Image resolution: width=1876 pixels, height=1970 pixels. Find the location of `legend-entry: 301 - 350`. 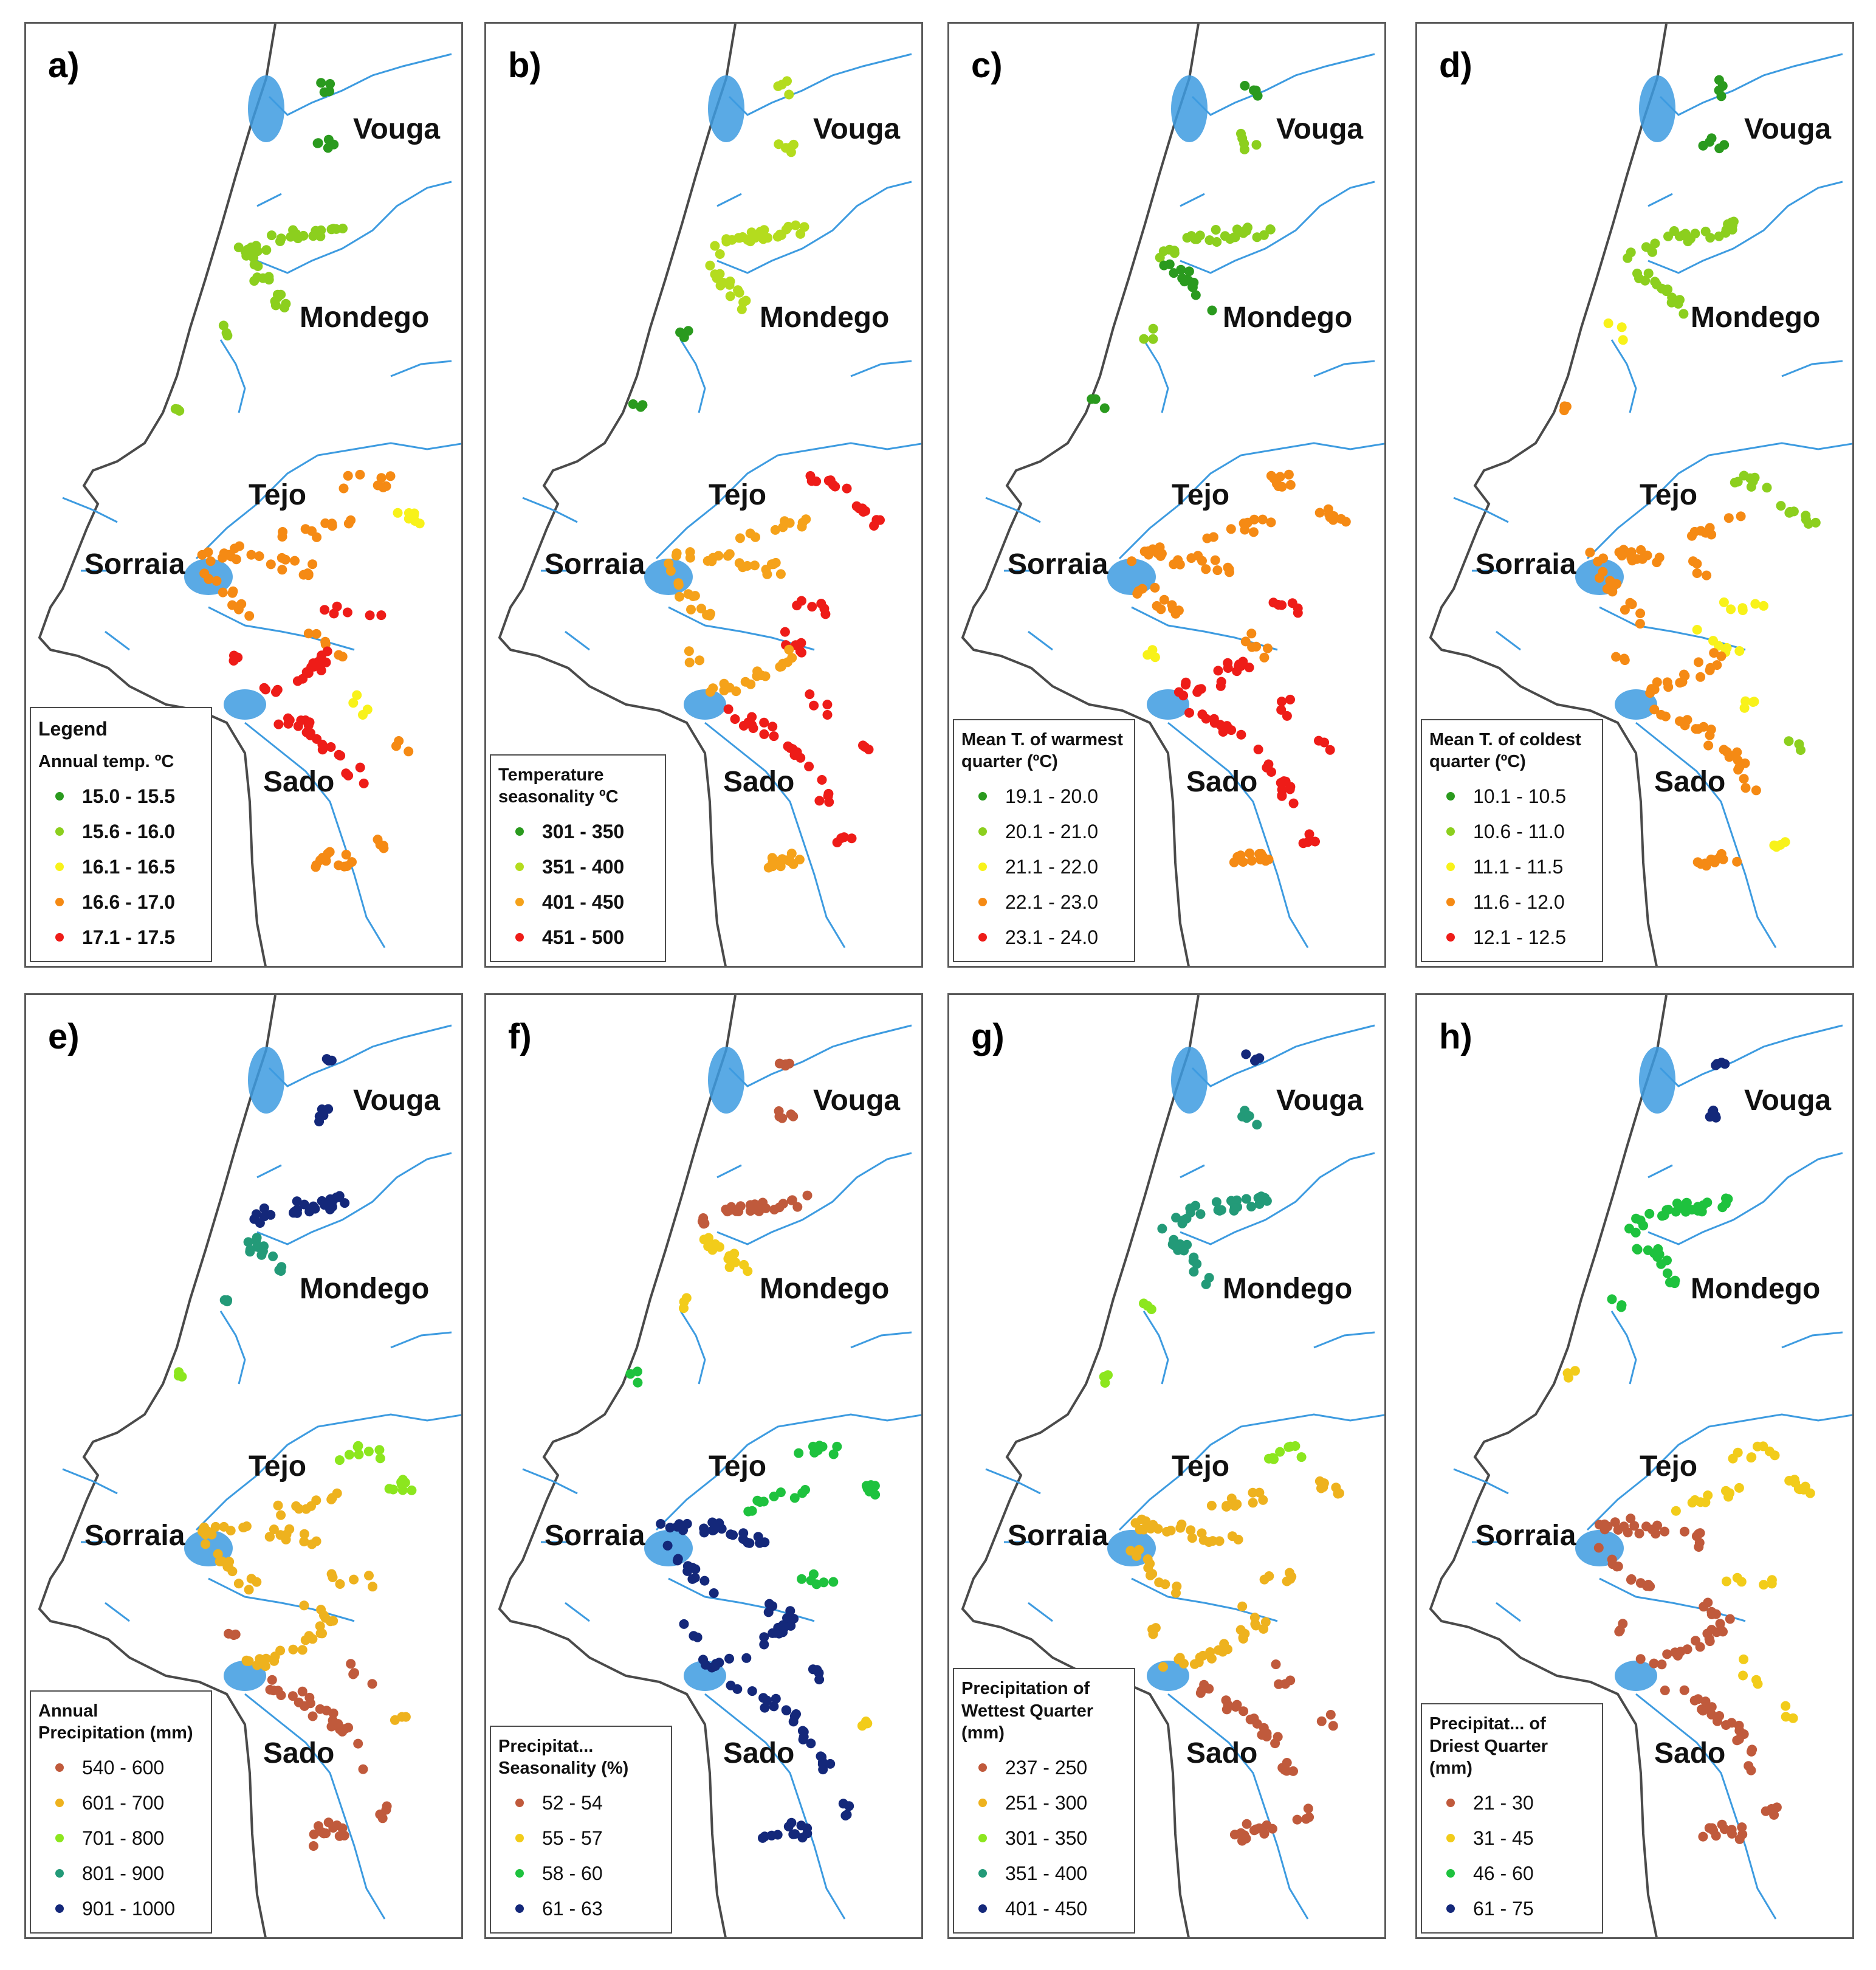

legend-entry: 301 - 350 is located at coordinates (577, 831).